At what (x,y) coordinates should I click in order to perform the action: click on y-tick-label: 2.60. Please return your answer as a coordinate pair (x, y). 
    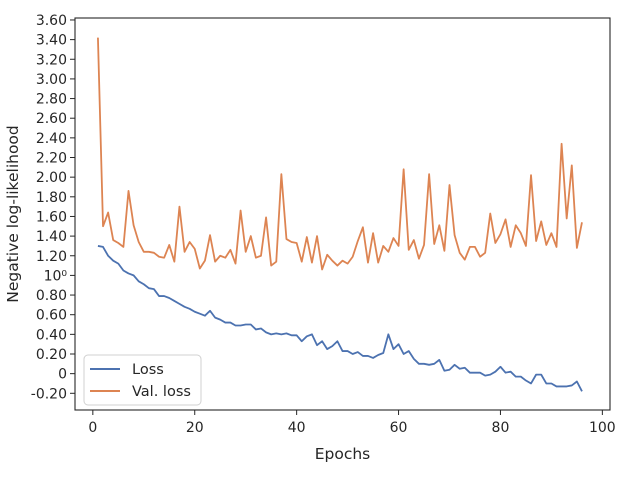
    Looking at the image, I should click on (51, 119).